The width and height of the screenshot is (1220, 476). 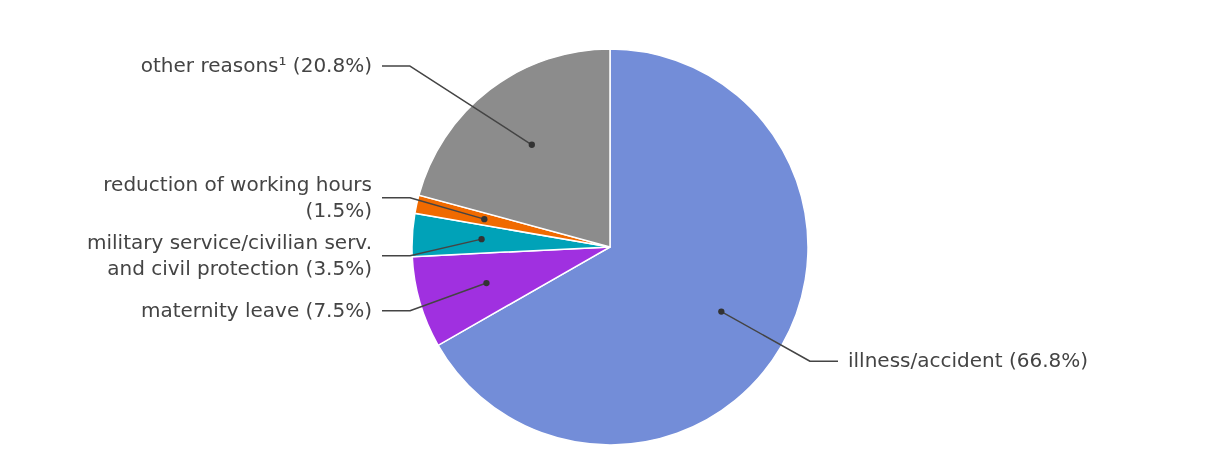 I want to click on slice-label: military service/civilian serv. and civil protection (3.5%), so click(x=229, y=254).